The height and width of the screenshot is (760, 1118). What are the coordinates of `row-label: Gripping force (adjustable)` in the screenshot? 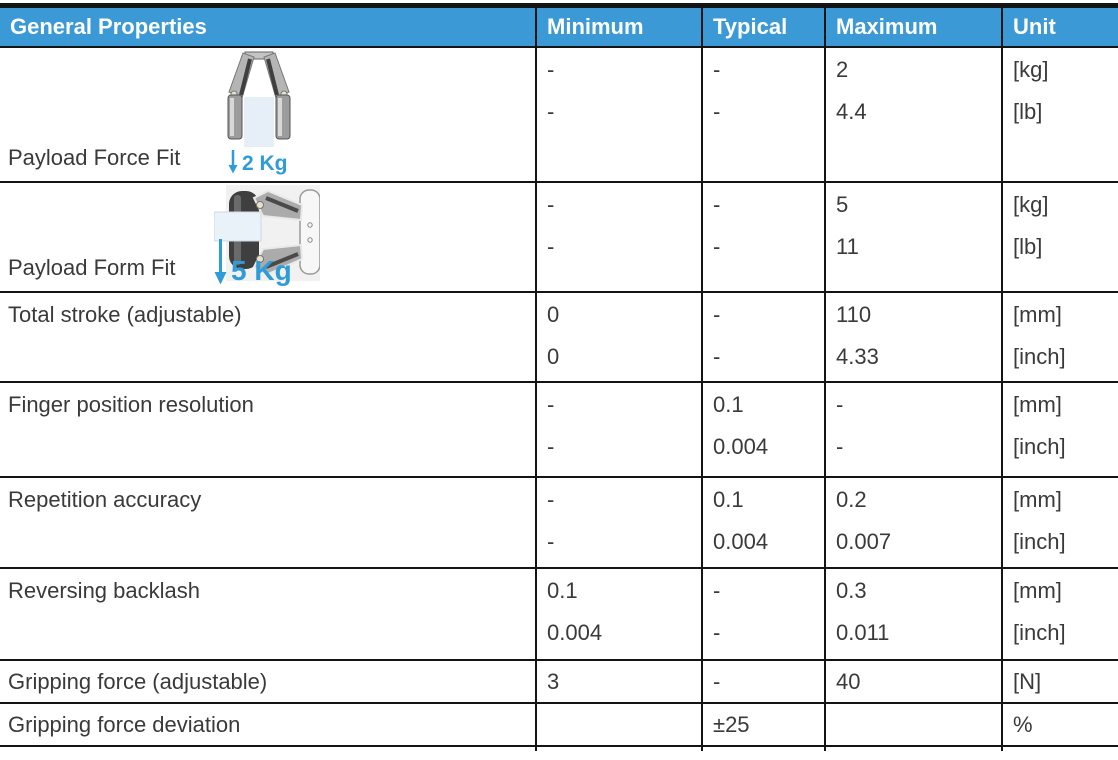 It's located at (268, 681).